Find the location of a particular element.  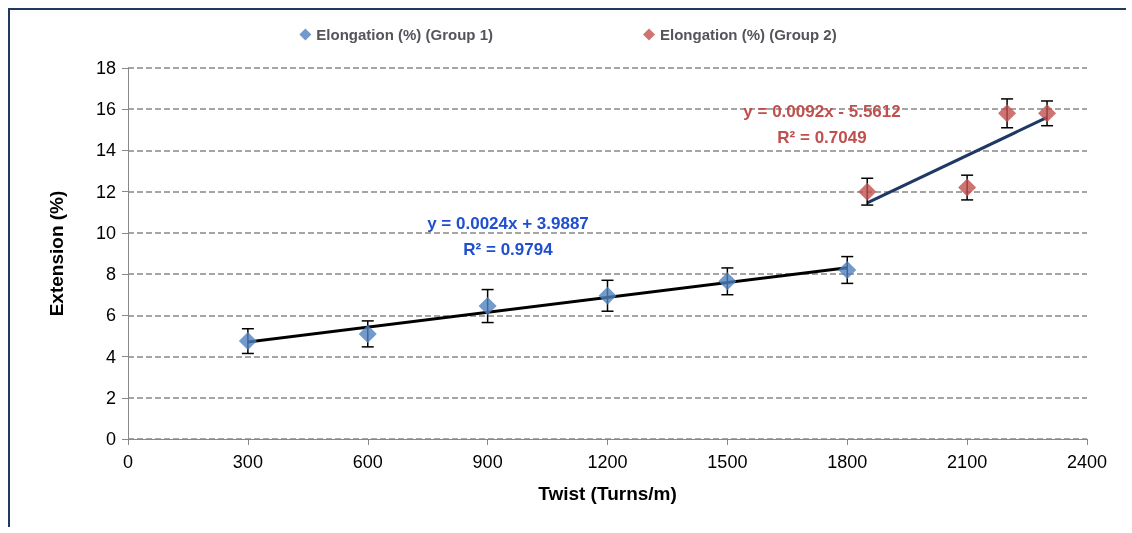

y-tick-label: 4 is located at coordinates (110, 356).